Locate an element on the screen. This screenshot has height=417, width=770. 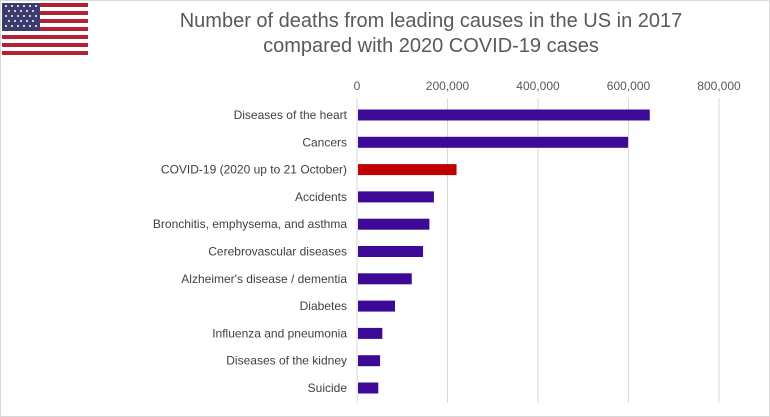
category-label: Diseases of the kidney is located at coordinates (286, 361).